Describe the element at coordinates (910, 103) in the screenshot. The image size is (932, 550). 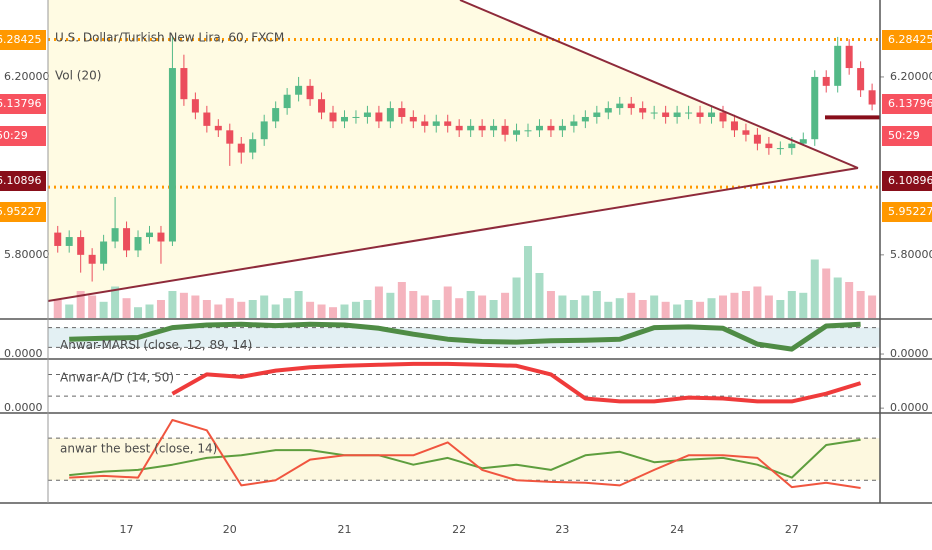
I see `price-badge-label: 6.13796` at that location.